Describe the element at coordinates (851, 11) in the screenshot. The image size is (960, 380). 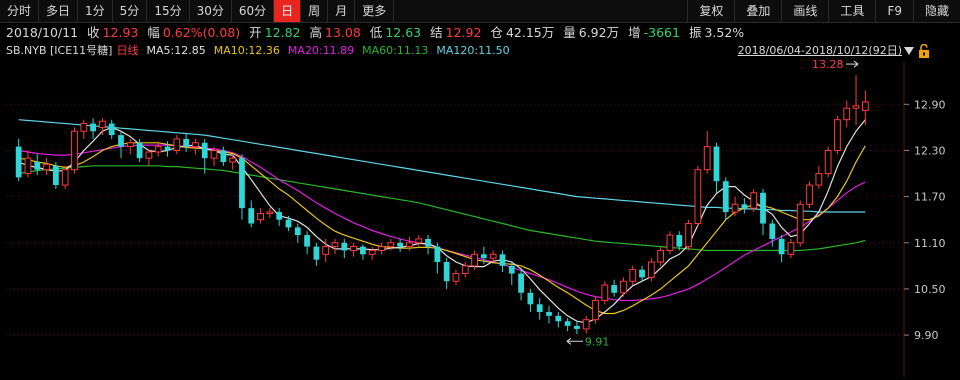
I see `tool-button-3: 工具` at that location.